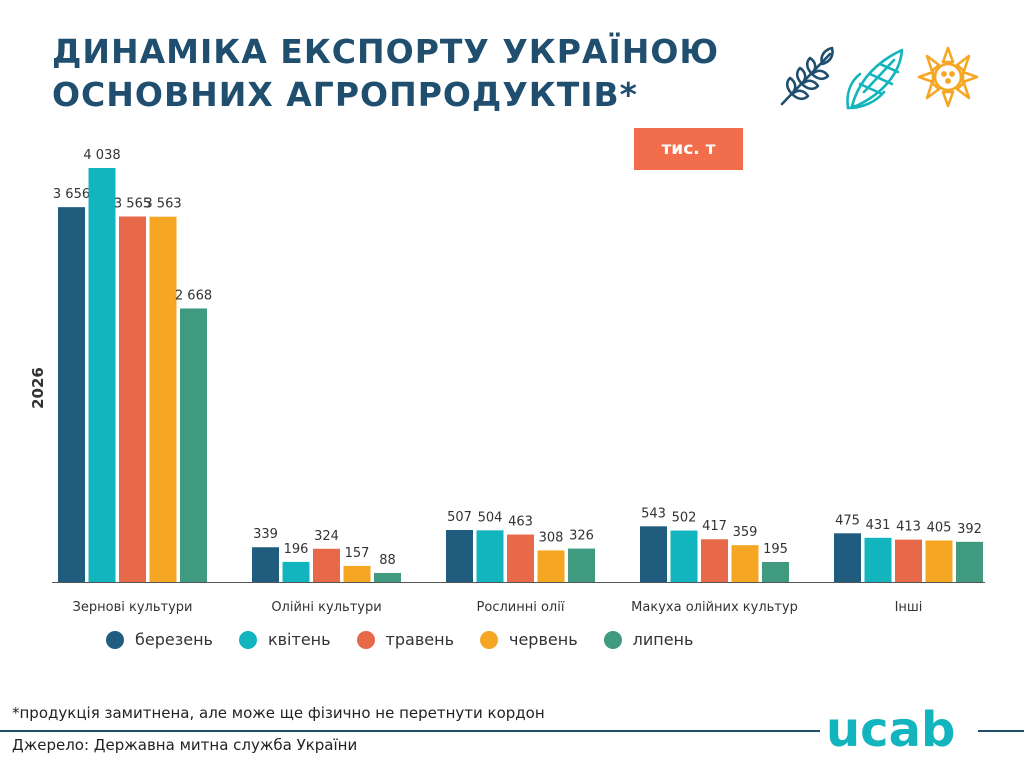  Describe the element at coordinates (296, 549) in the screenshot. I see `data-label-2-2: 196` at that location.